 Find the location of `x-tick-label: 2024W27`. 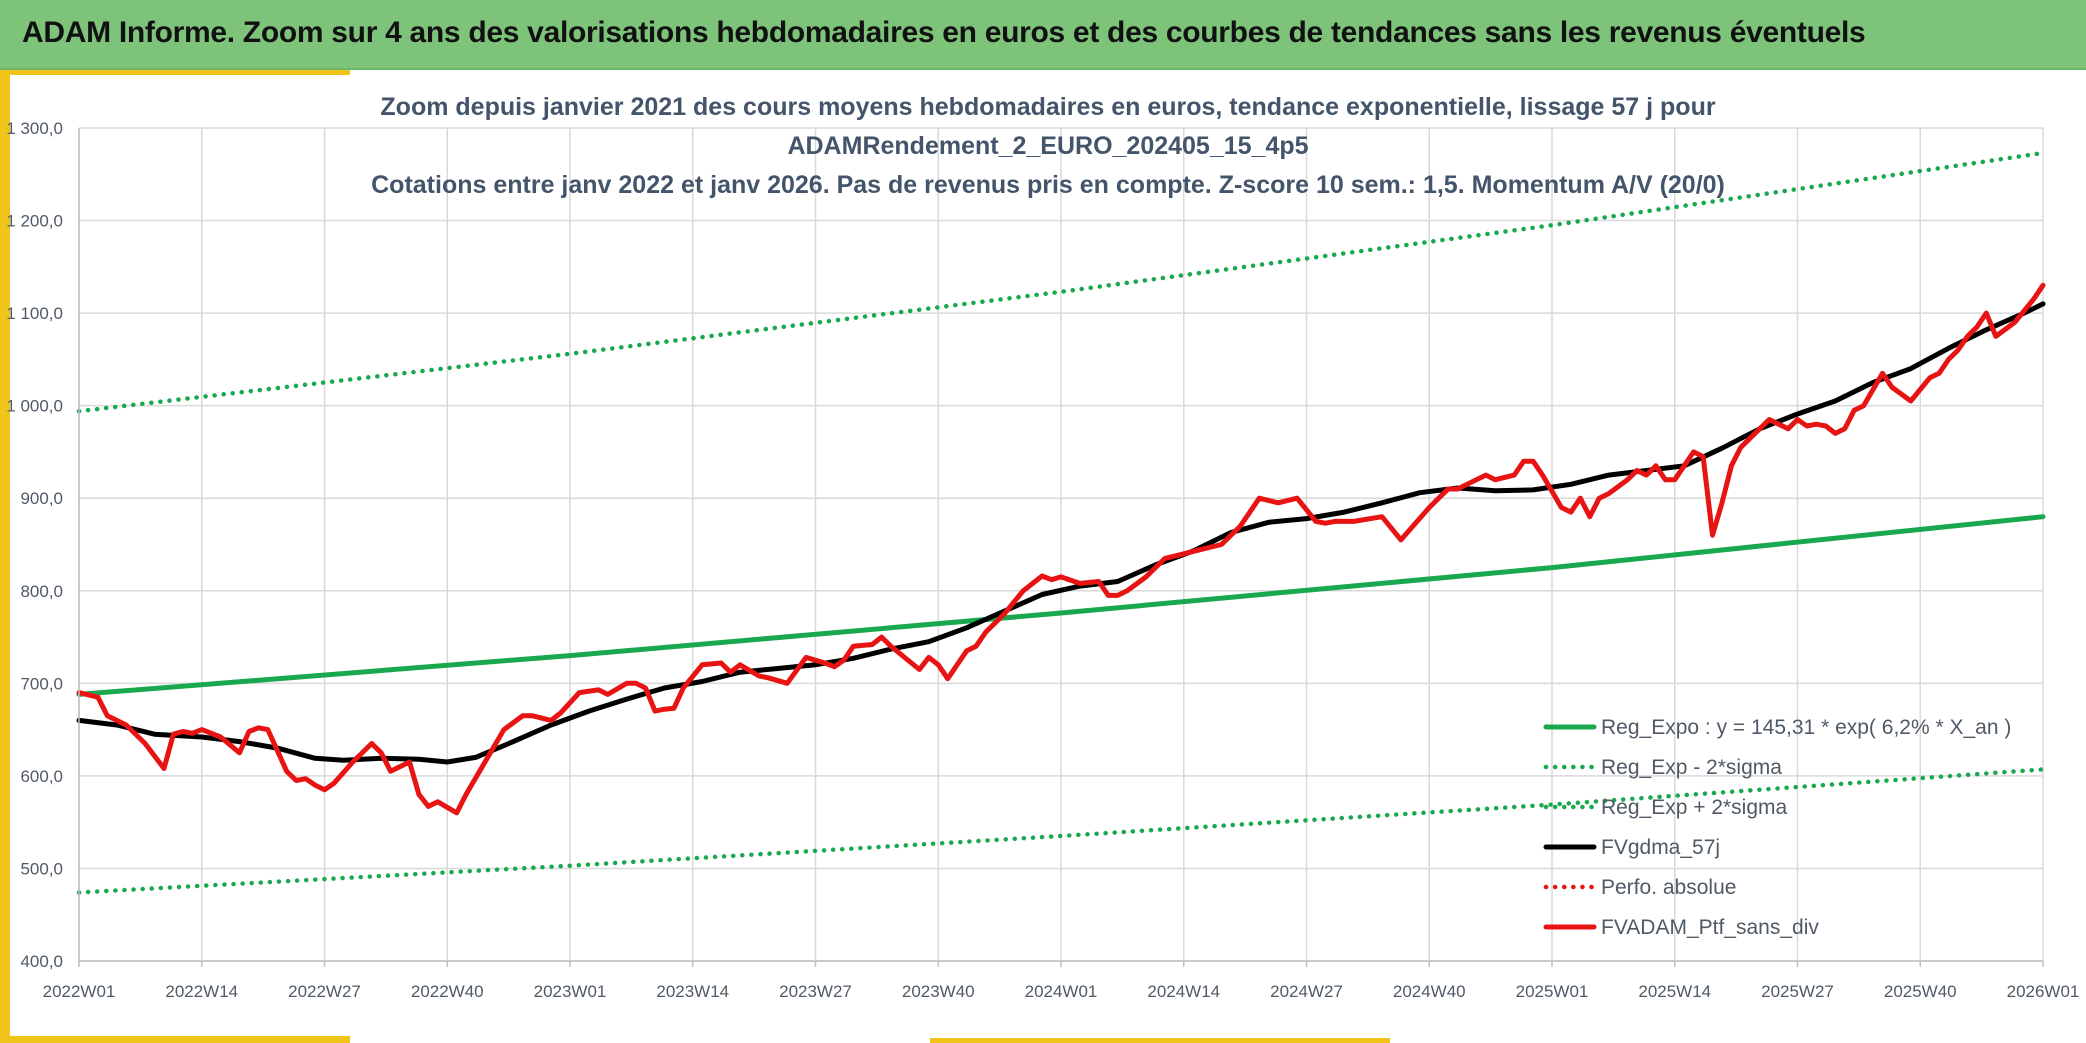

x-tick-label: 2024W27 is located at coordinates (1306, 991).